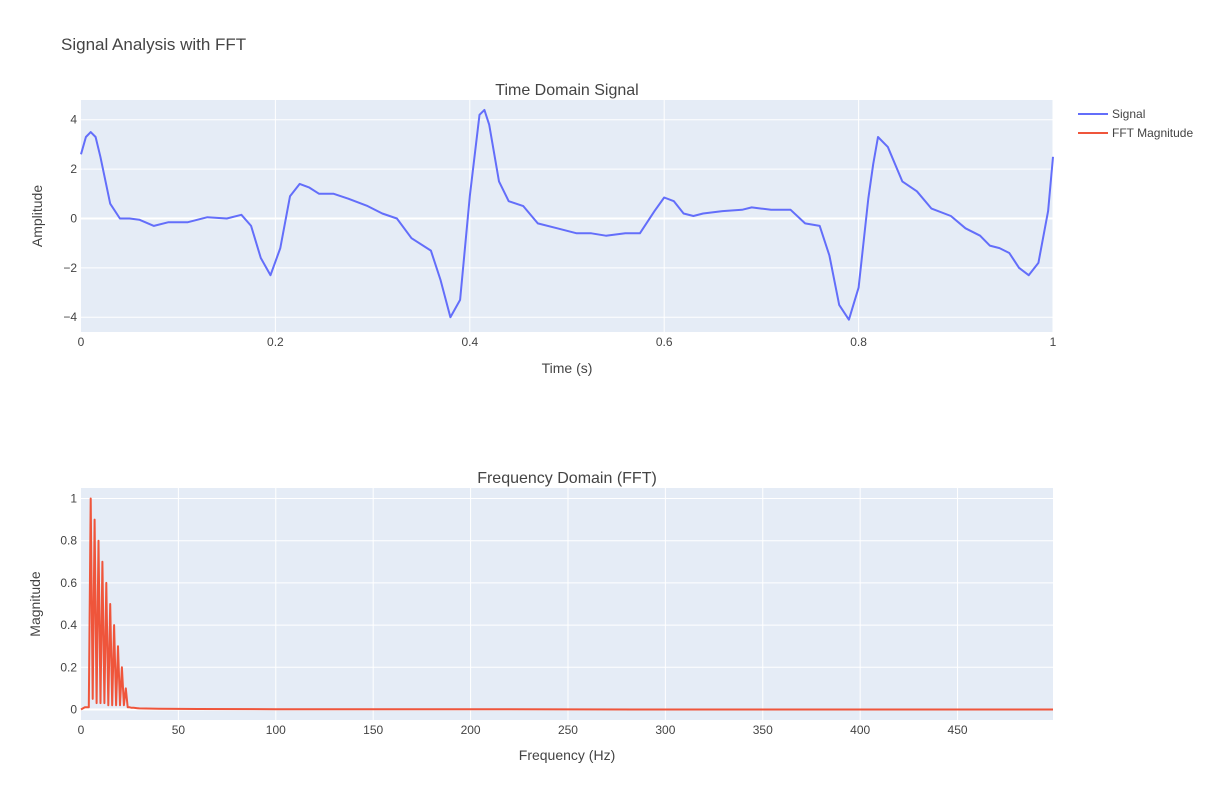 The height and width of the screenshot is (800, 1218). I want to click on frequency-domain-y-ticks: 0 0.2 0.4 0.6 0.8 1, so click(68, 604).